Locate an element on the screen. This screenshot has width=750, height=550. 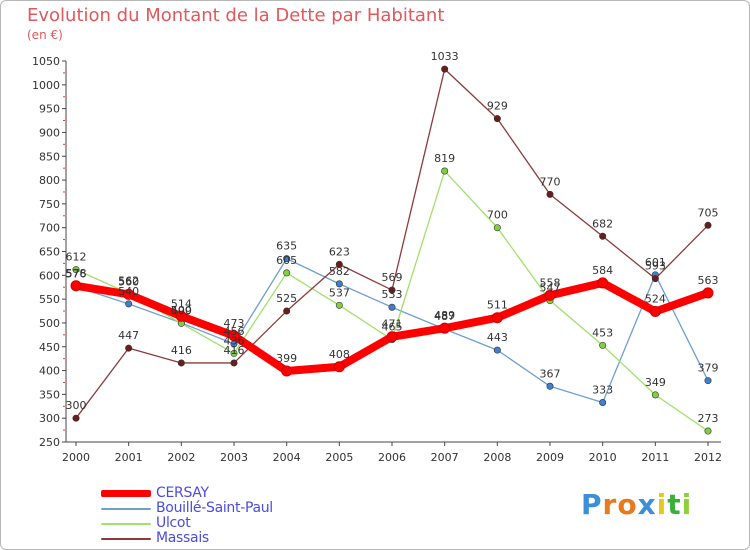
legend-label: Ulcot is located at coordinates (173, 523).